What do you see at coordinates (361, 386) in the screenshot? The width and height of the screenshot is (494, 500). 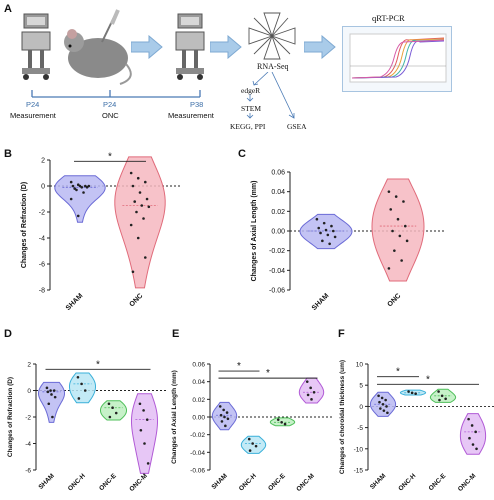 I see `y-tick-label: 5` at bounding box center [361, 386].